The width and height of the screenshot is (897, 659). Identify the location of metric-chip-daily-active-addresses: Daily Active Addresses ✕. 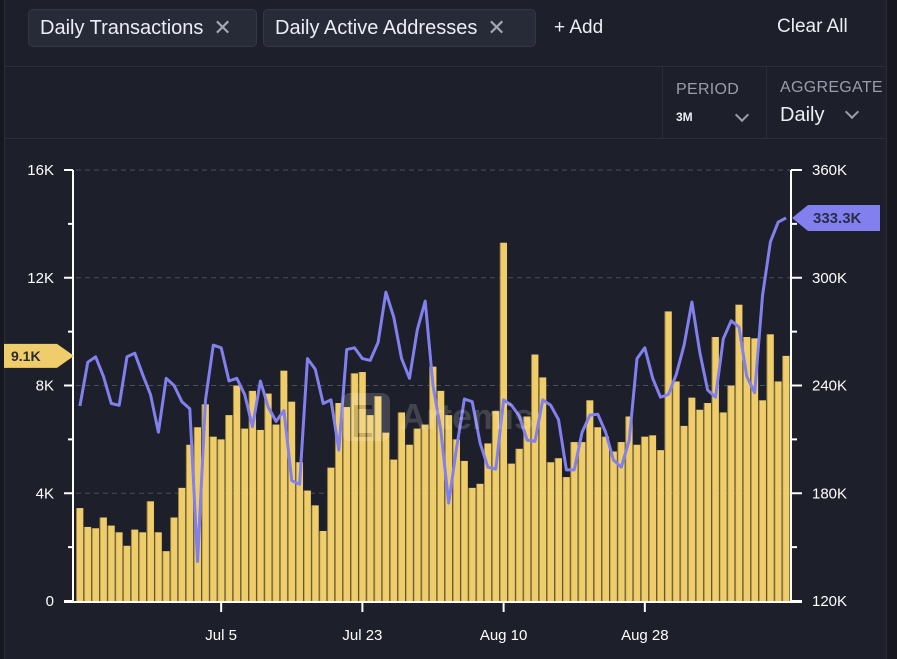
(399, 28).